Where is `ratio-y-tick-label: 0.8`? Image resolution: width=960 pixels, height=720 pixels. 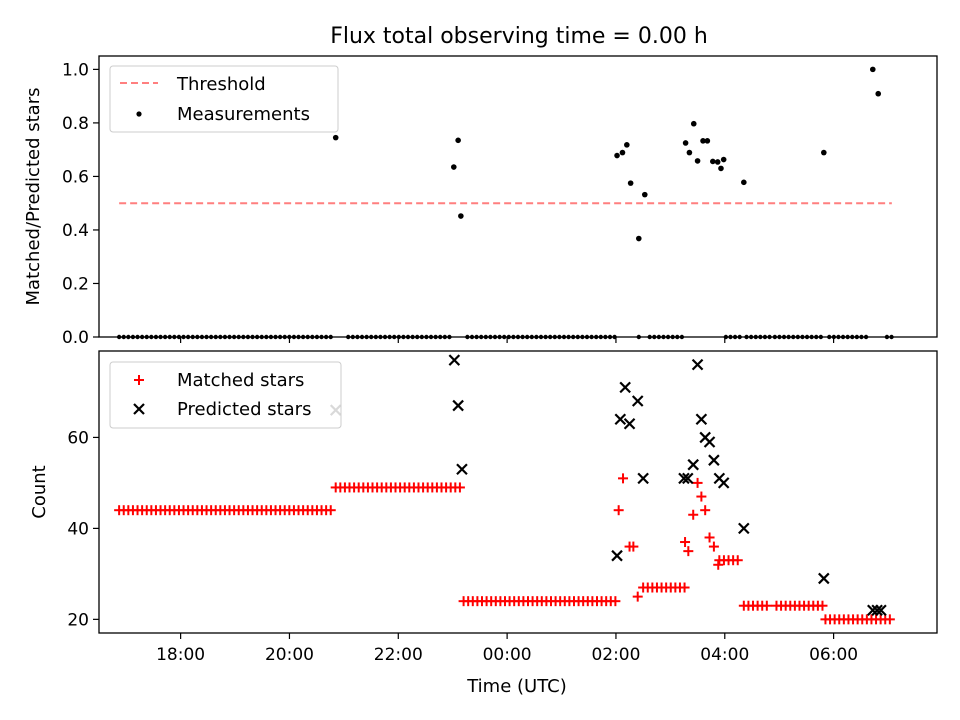
ratio-y-tick-label: 0.8 is located at coordinates (75, 124).